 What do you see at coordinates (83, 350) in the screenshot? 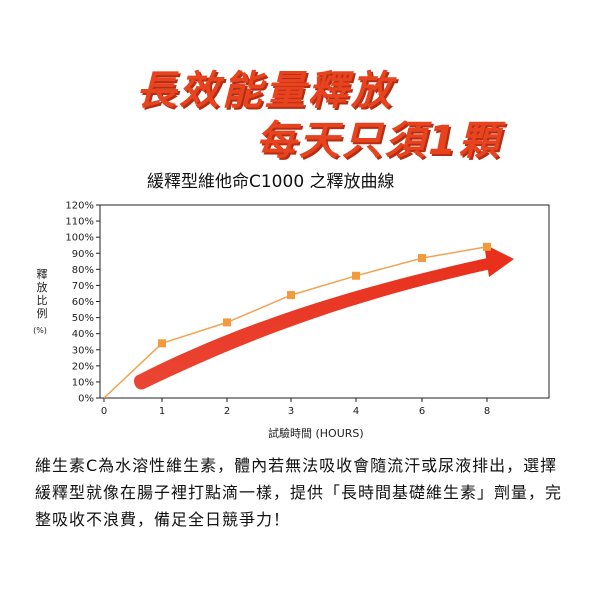
I see `y-tick-label: 30%` at bounding box center [83, 350].